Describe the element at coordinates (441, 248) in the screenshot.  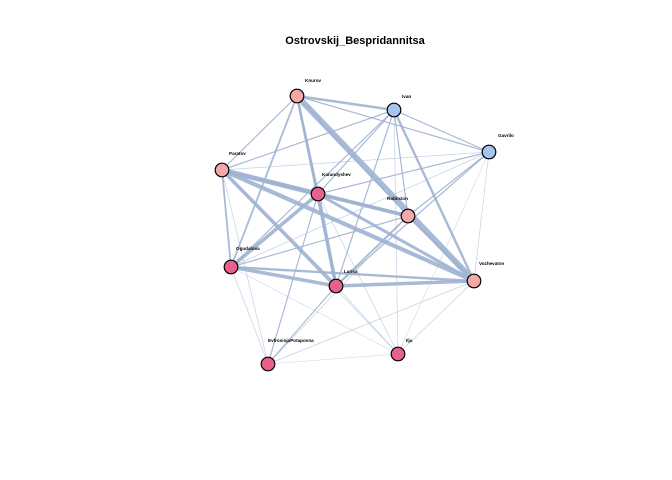
I see `edge-robinzon-vozhevatov` at that location.